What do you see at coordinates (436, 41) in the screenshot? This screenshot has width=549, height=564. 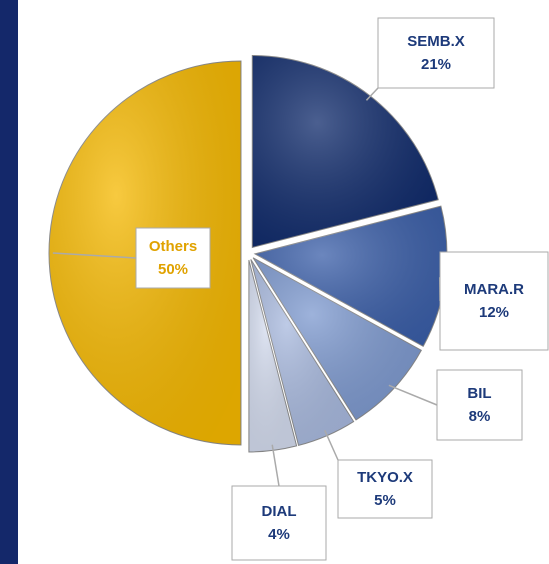 I see `slice-label: SEMB.X` at bounding box center [436, 41].